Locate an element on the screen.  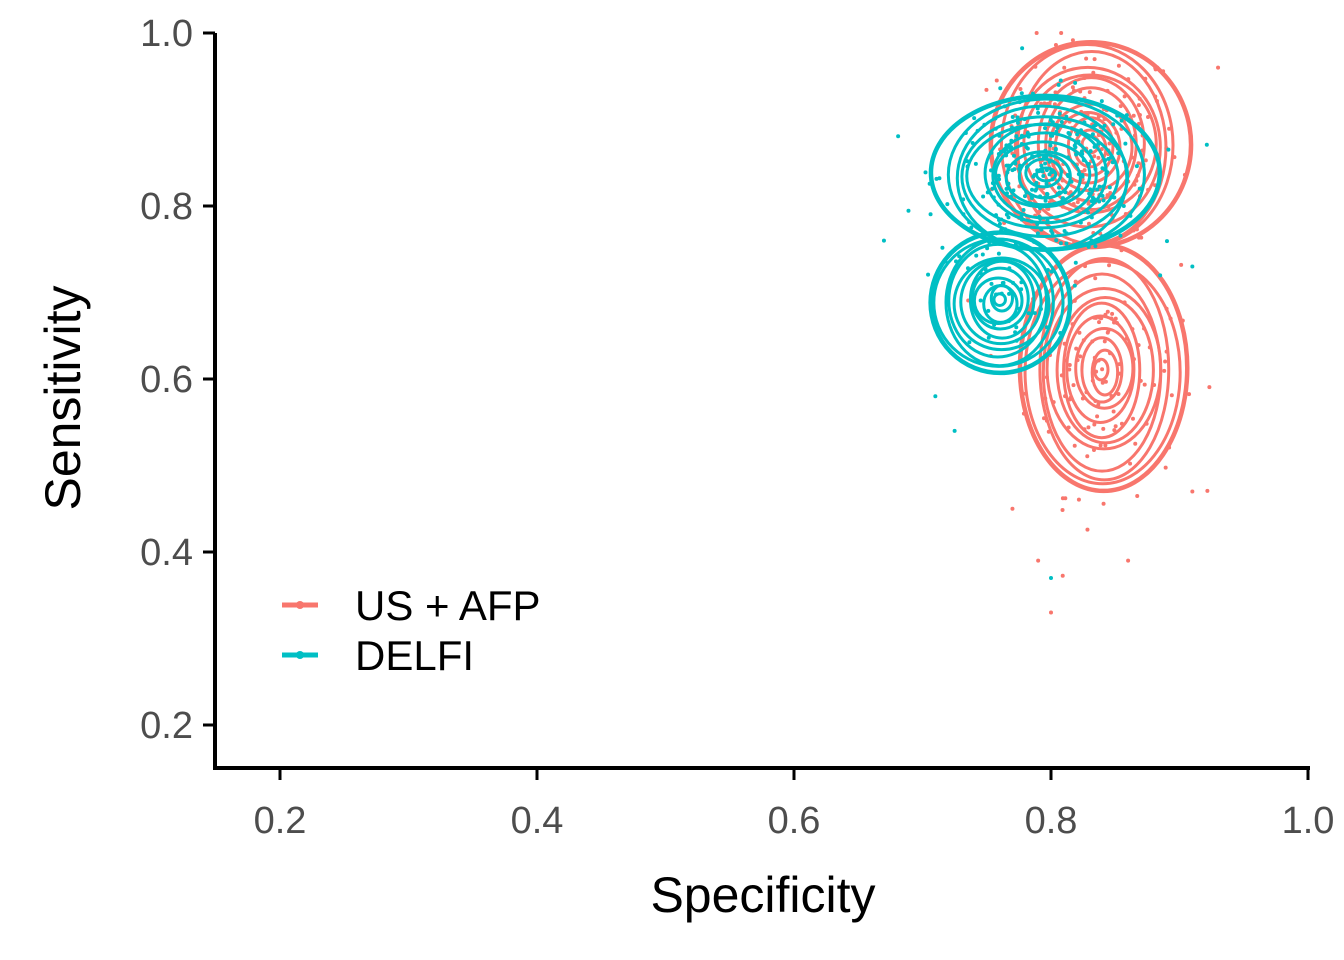
x-tick-label: 0.2 is located at coordinates (280, 821).